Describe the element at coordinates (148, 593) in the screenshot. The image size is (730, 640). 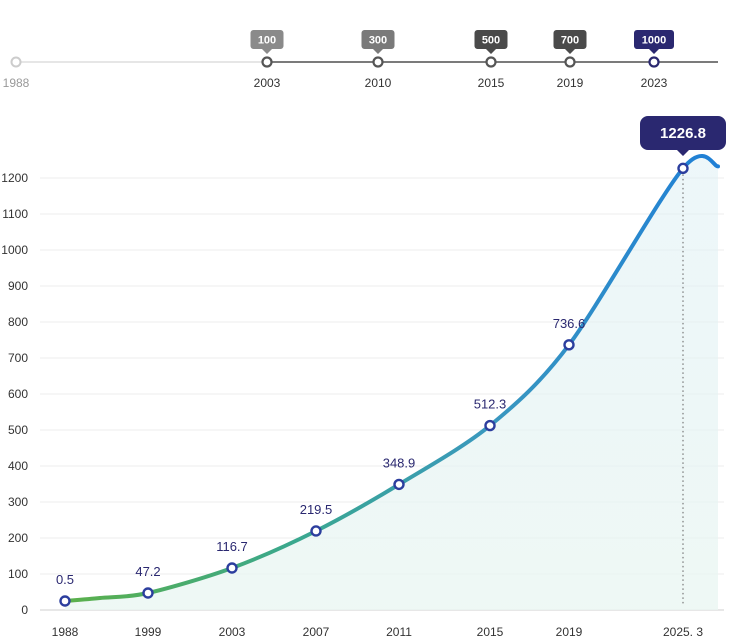
I see `data-point-1999` at that location.